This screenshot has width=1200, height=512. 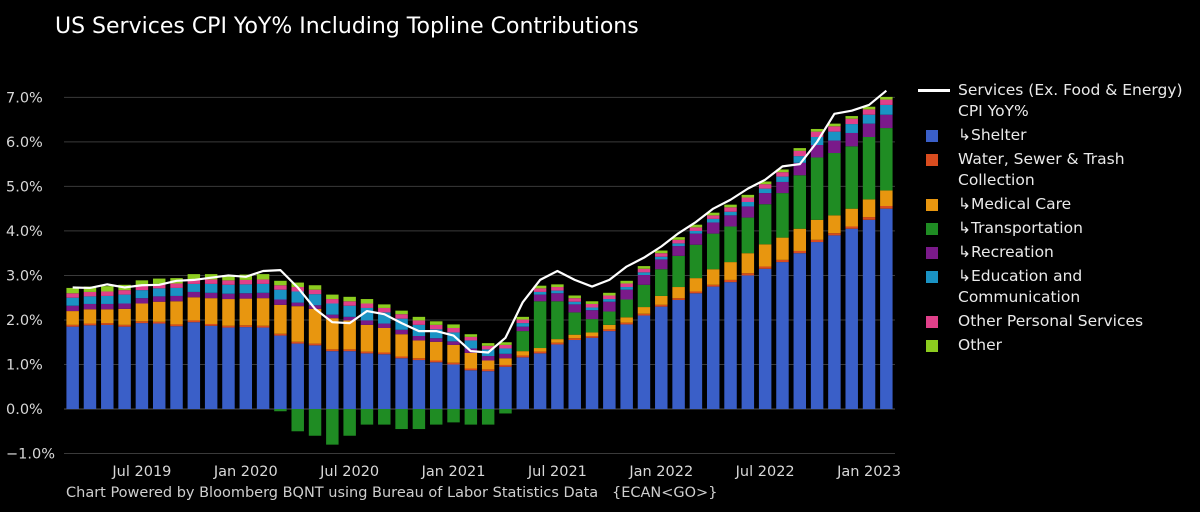 What do you see at coordinates (24, 276) in the screenshot?
I see `y-tick-label: 3.0%` at bounding box center [24, 276].